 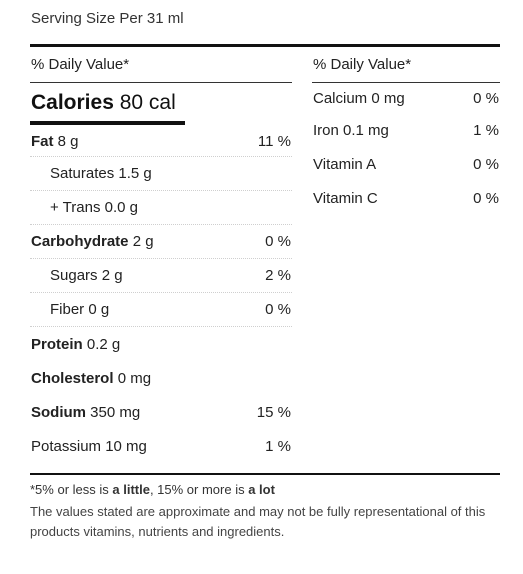 I want to click on nutrient-row: Calcium 0 mg 0 %, so click(x=406, y=98).